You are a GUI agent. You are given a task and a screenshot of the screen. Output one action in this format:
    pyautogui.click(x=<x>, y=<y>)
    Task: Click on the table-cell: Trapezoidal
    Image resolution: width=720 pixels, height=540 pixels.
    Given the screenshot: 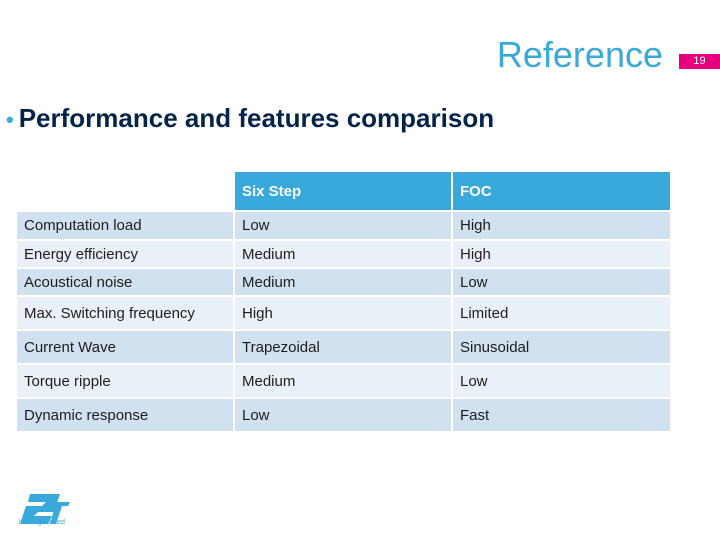 What is the action you would take?
    pyautogui.click(x=343, y=347)
    